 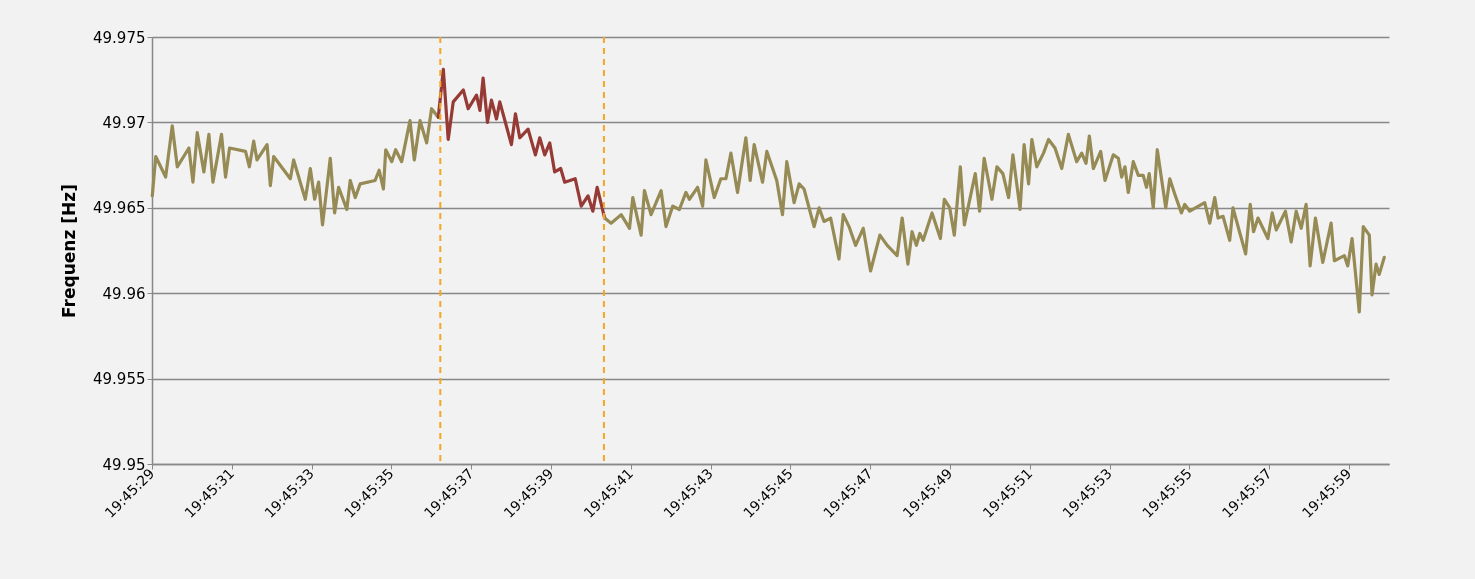 What do you see at coordinates (124, 293) in the screenshot?
I see `y-tick-label: 49.96` at bounding box center [124, 293].